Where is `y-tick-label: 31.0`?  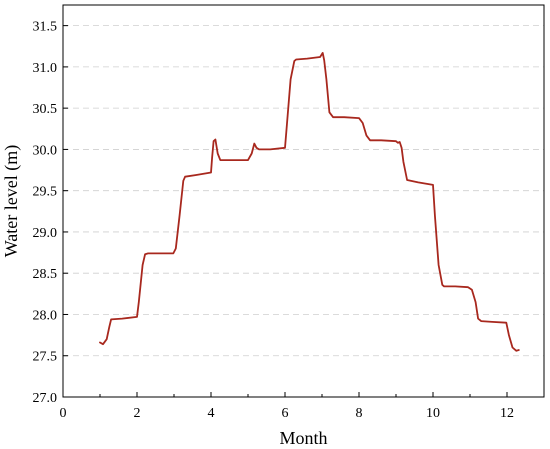 y-tick-label: 31.0 is located at coordinates (45, 68).